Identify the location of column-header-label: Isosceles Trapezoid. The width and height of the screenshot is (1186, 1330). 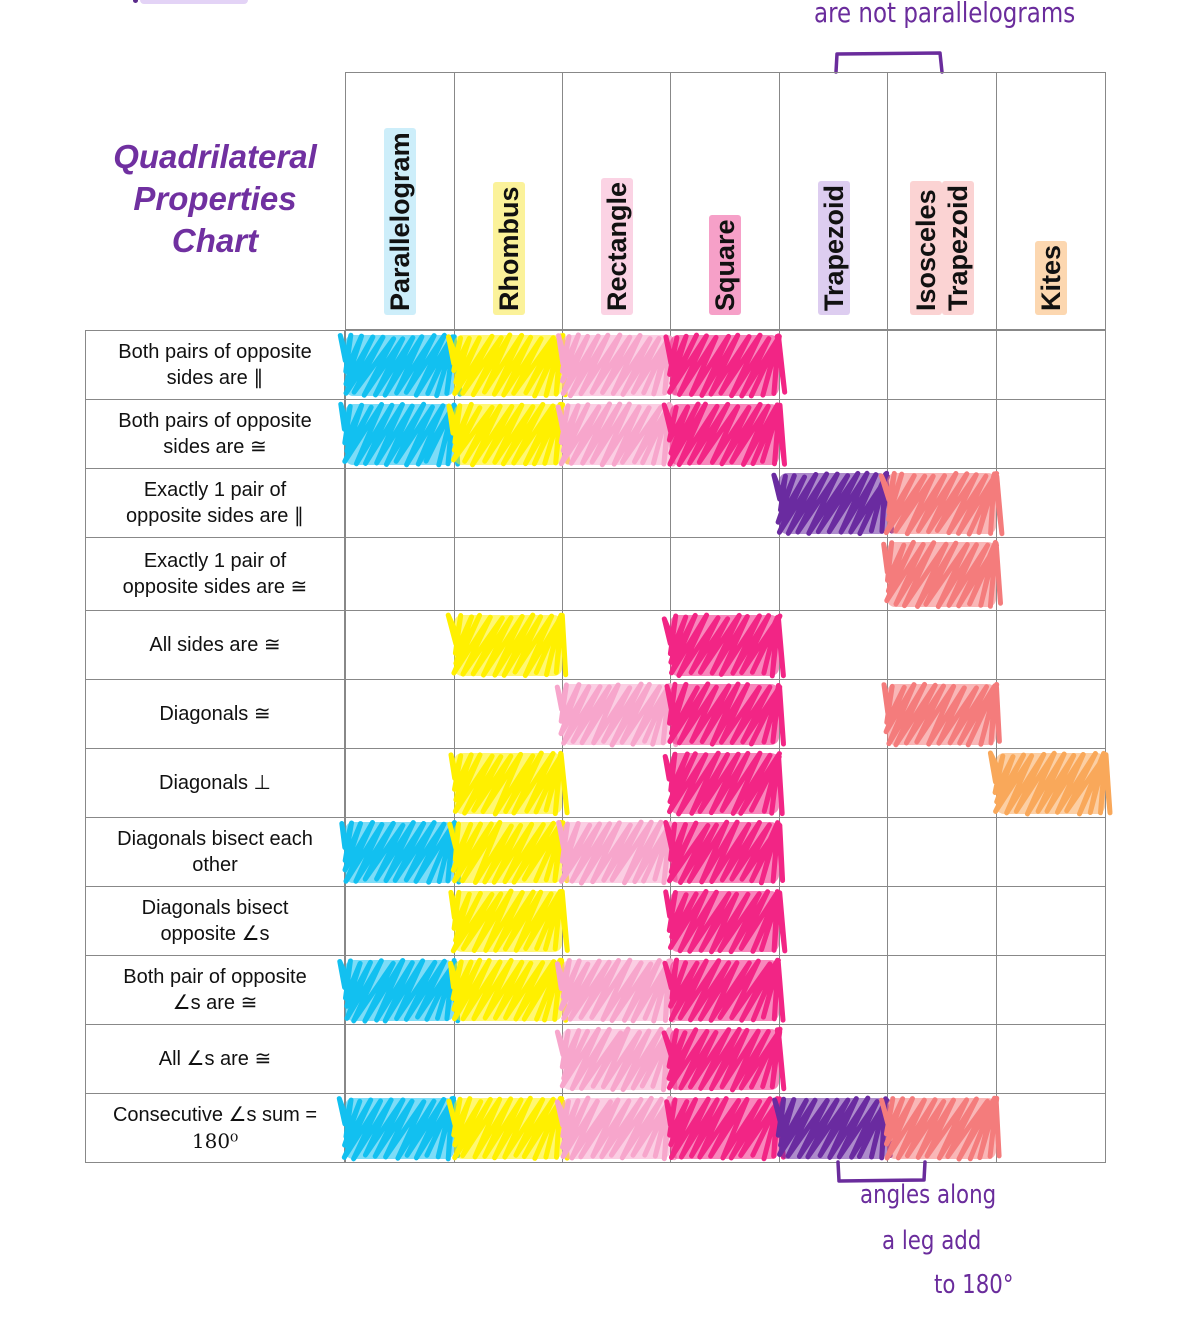
(942, 247).